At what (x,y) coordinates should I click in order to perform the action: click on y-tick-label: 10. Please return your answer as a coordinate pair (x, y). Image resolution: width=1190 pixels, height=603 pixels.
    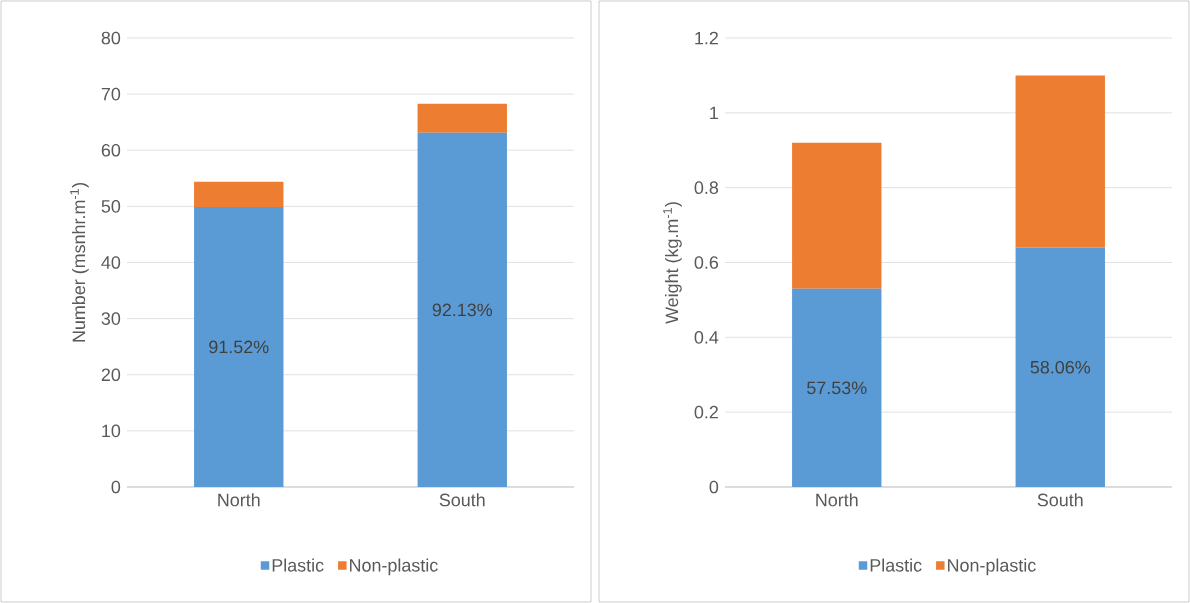
    Looking at the image, I should click on (111, 431).